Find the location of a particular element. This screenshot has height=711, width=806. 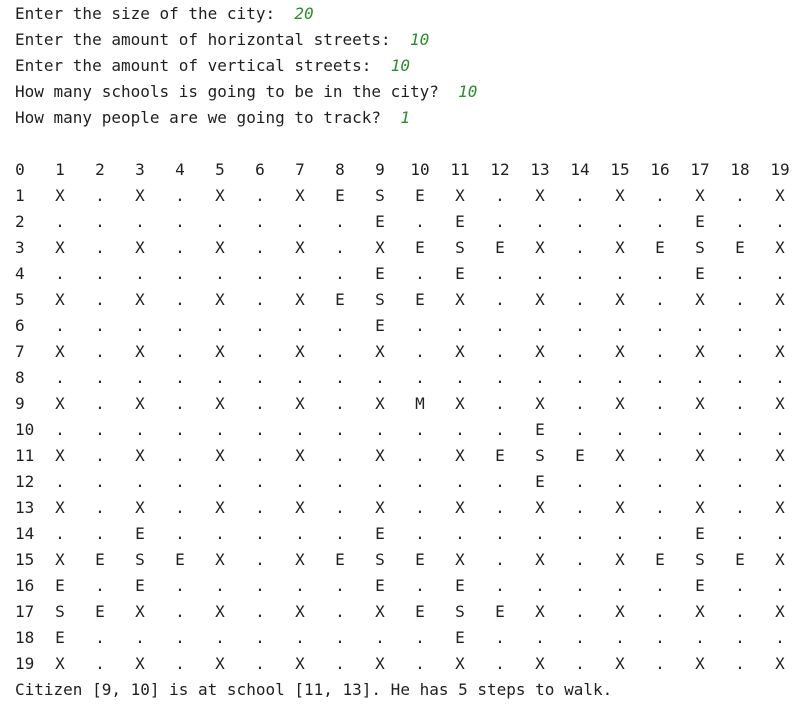

grid-row-label: 6 is located at coordinates (20, 326).